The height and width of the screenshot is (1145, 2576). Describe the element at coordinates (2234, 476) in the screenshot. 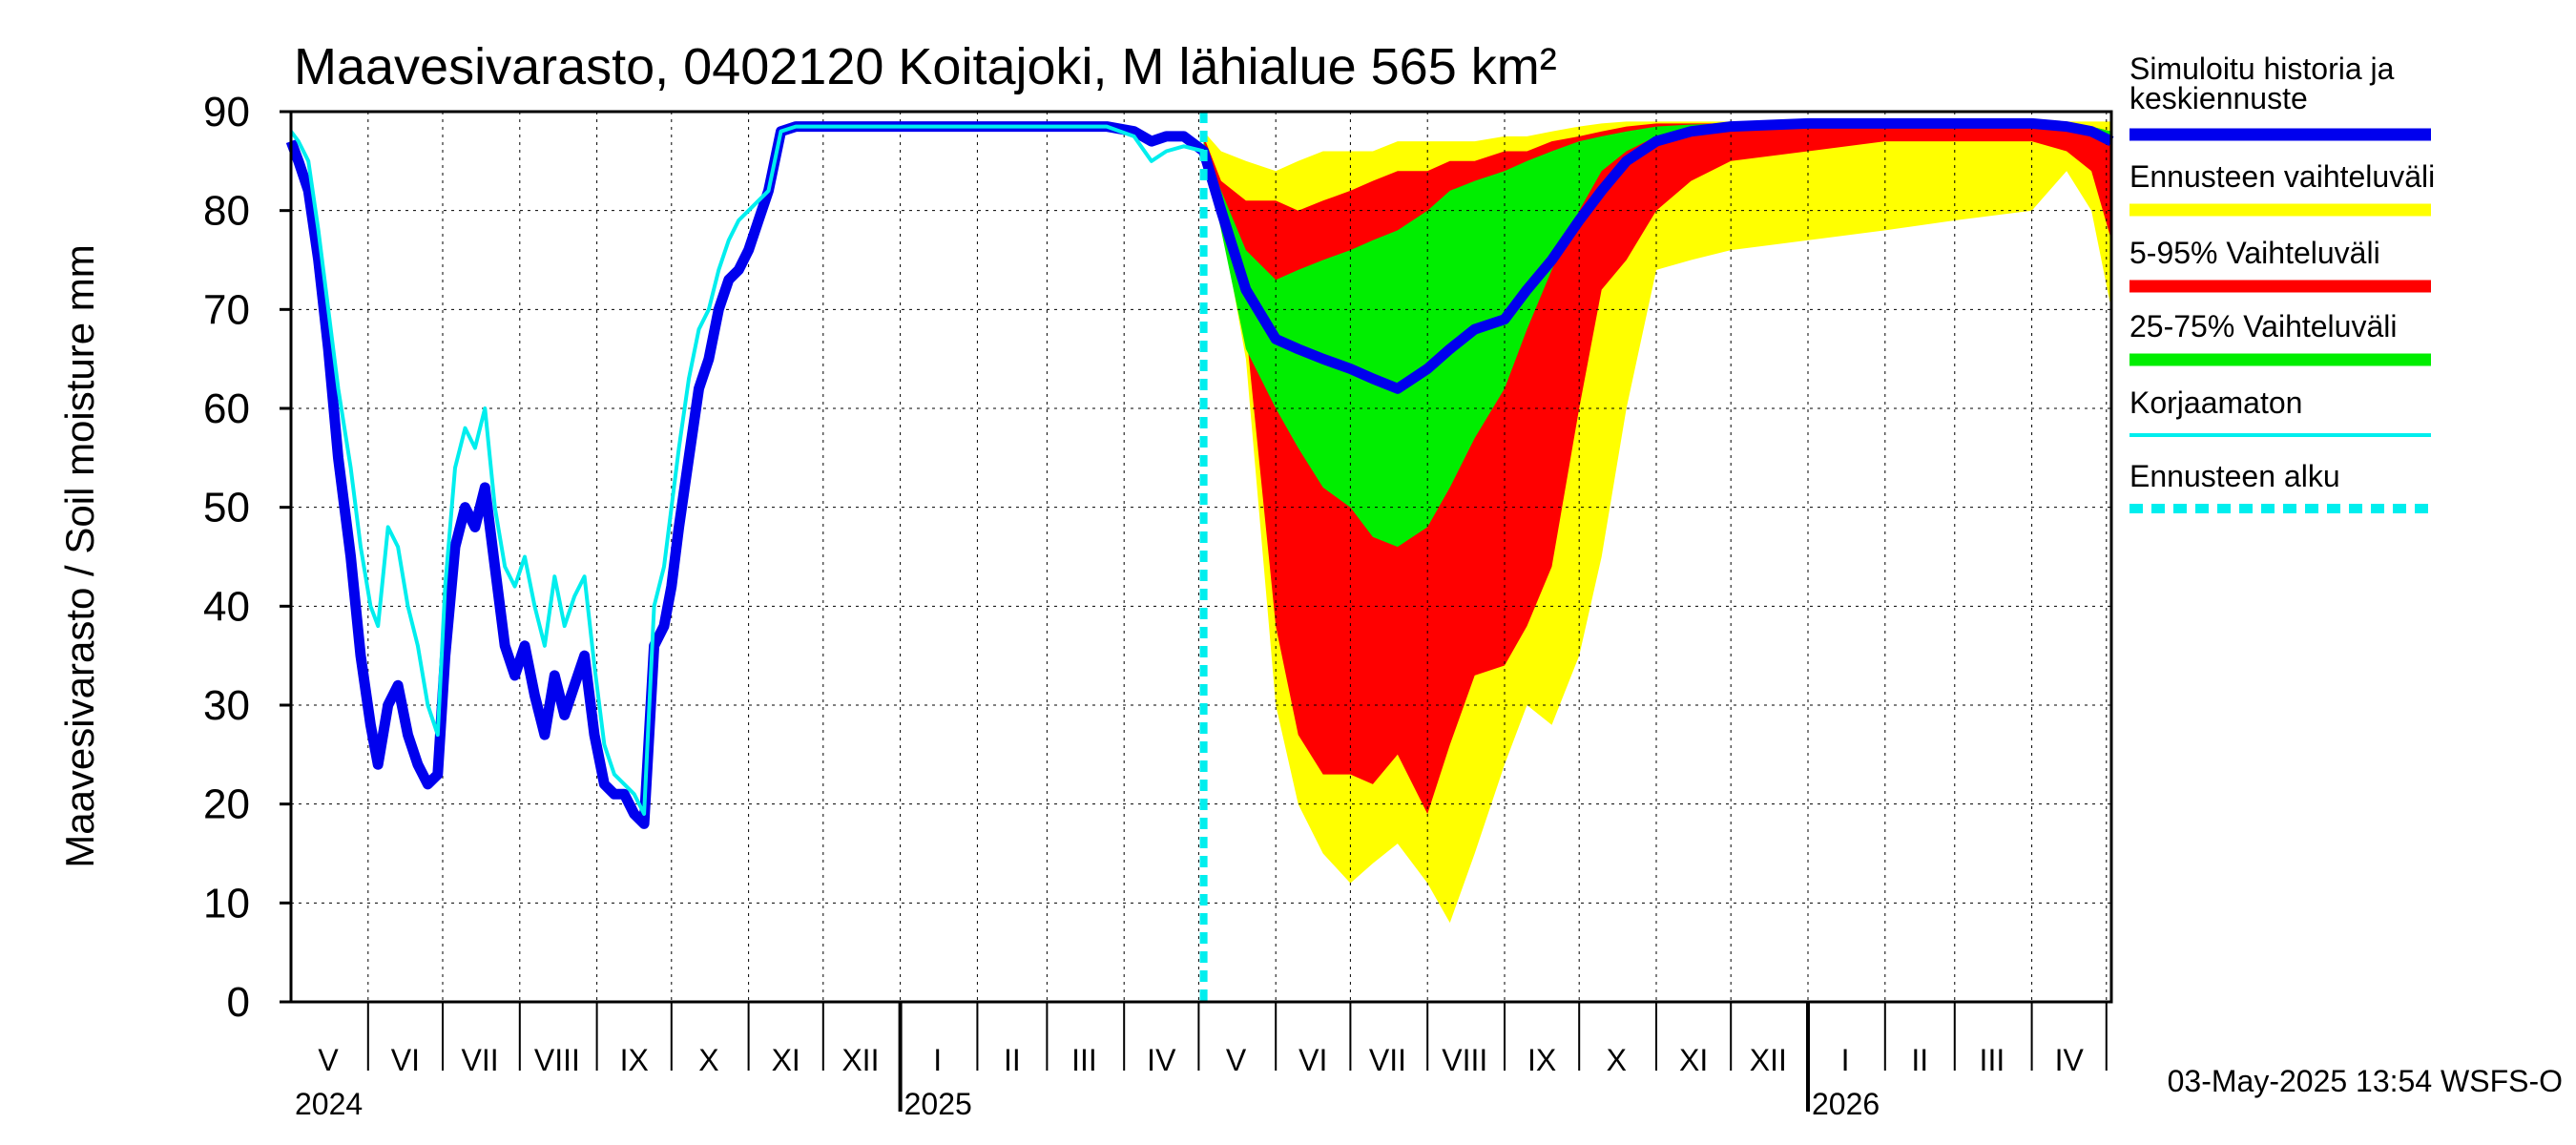

I see `legend-label: Ennusteen alku` at that location.